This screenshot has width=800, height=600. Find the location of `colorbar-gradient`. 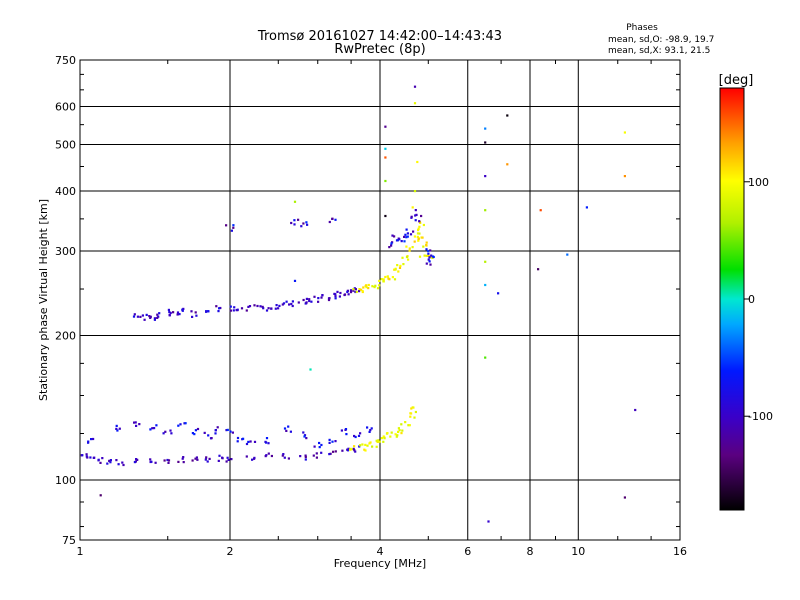

colorbar-gradient is located at coordinates (732, 299).